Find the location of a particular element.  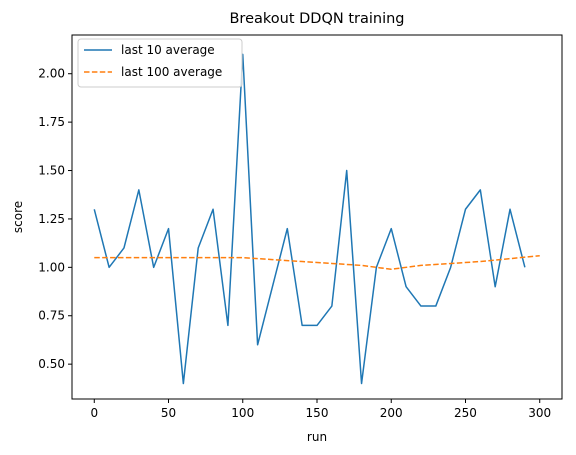

y-tick-label: 0.50 is located at coordinates (51, 364).